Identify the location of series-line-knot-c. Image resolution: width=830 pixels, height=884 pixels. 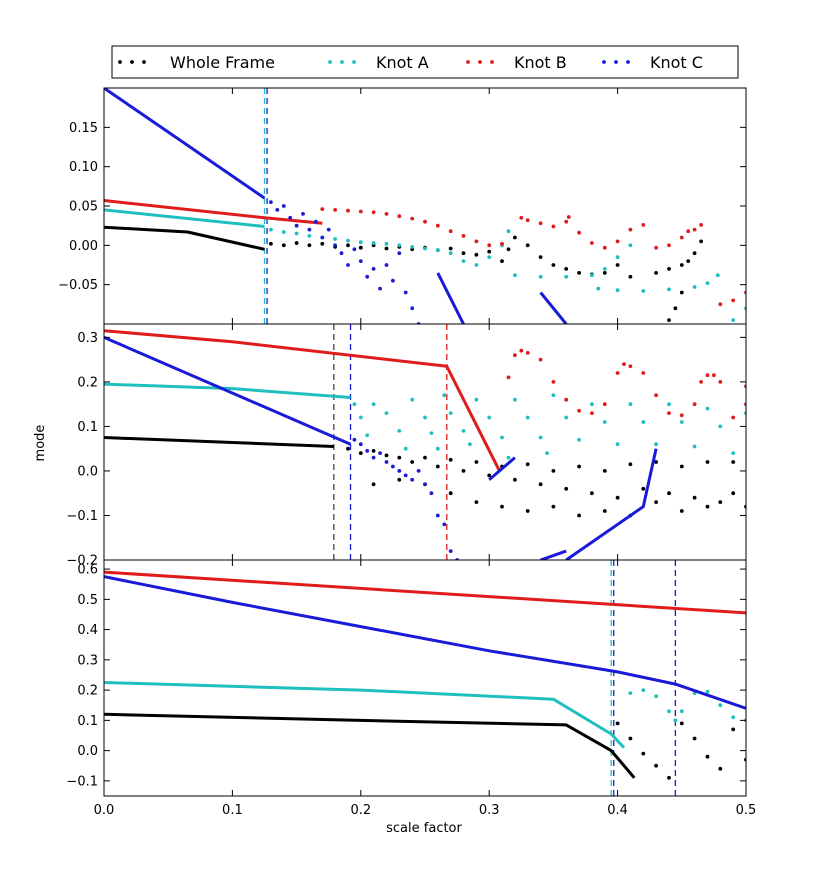
(611, 504).